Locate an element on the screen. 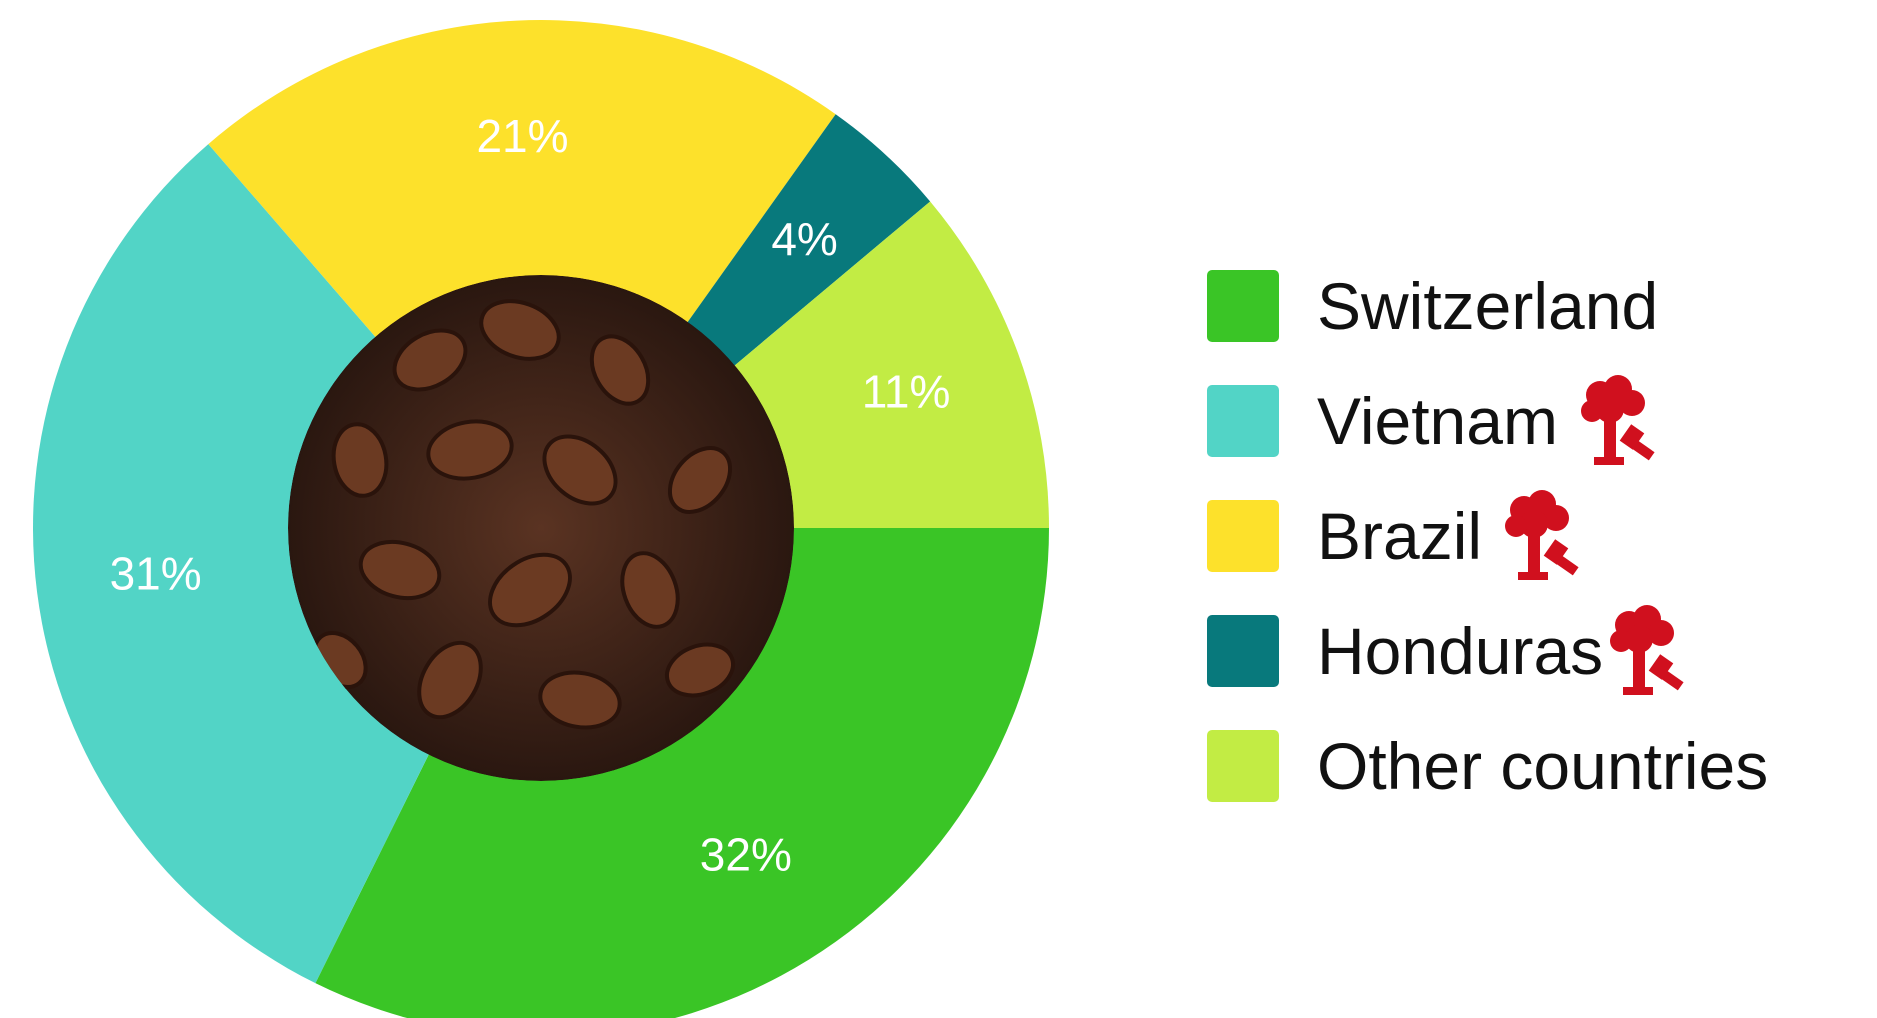 The width and height of the screenshot is (1877, 1018). legend-item: Honduras is located at coordinates (1487, 650).